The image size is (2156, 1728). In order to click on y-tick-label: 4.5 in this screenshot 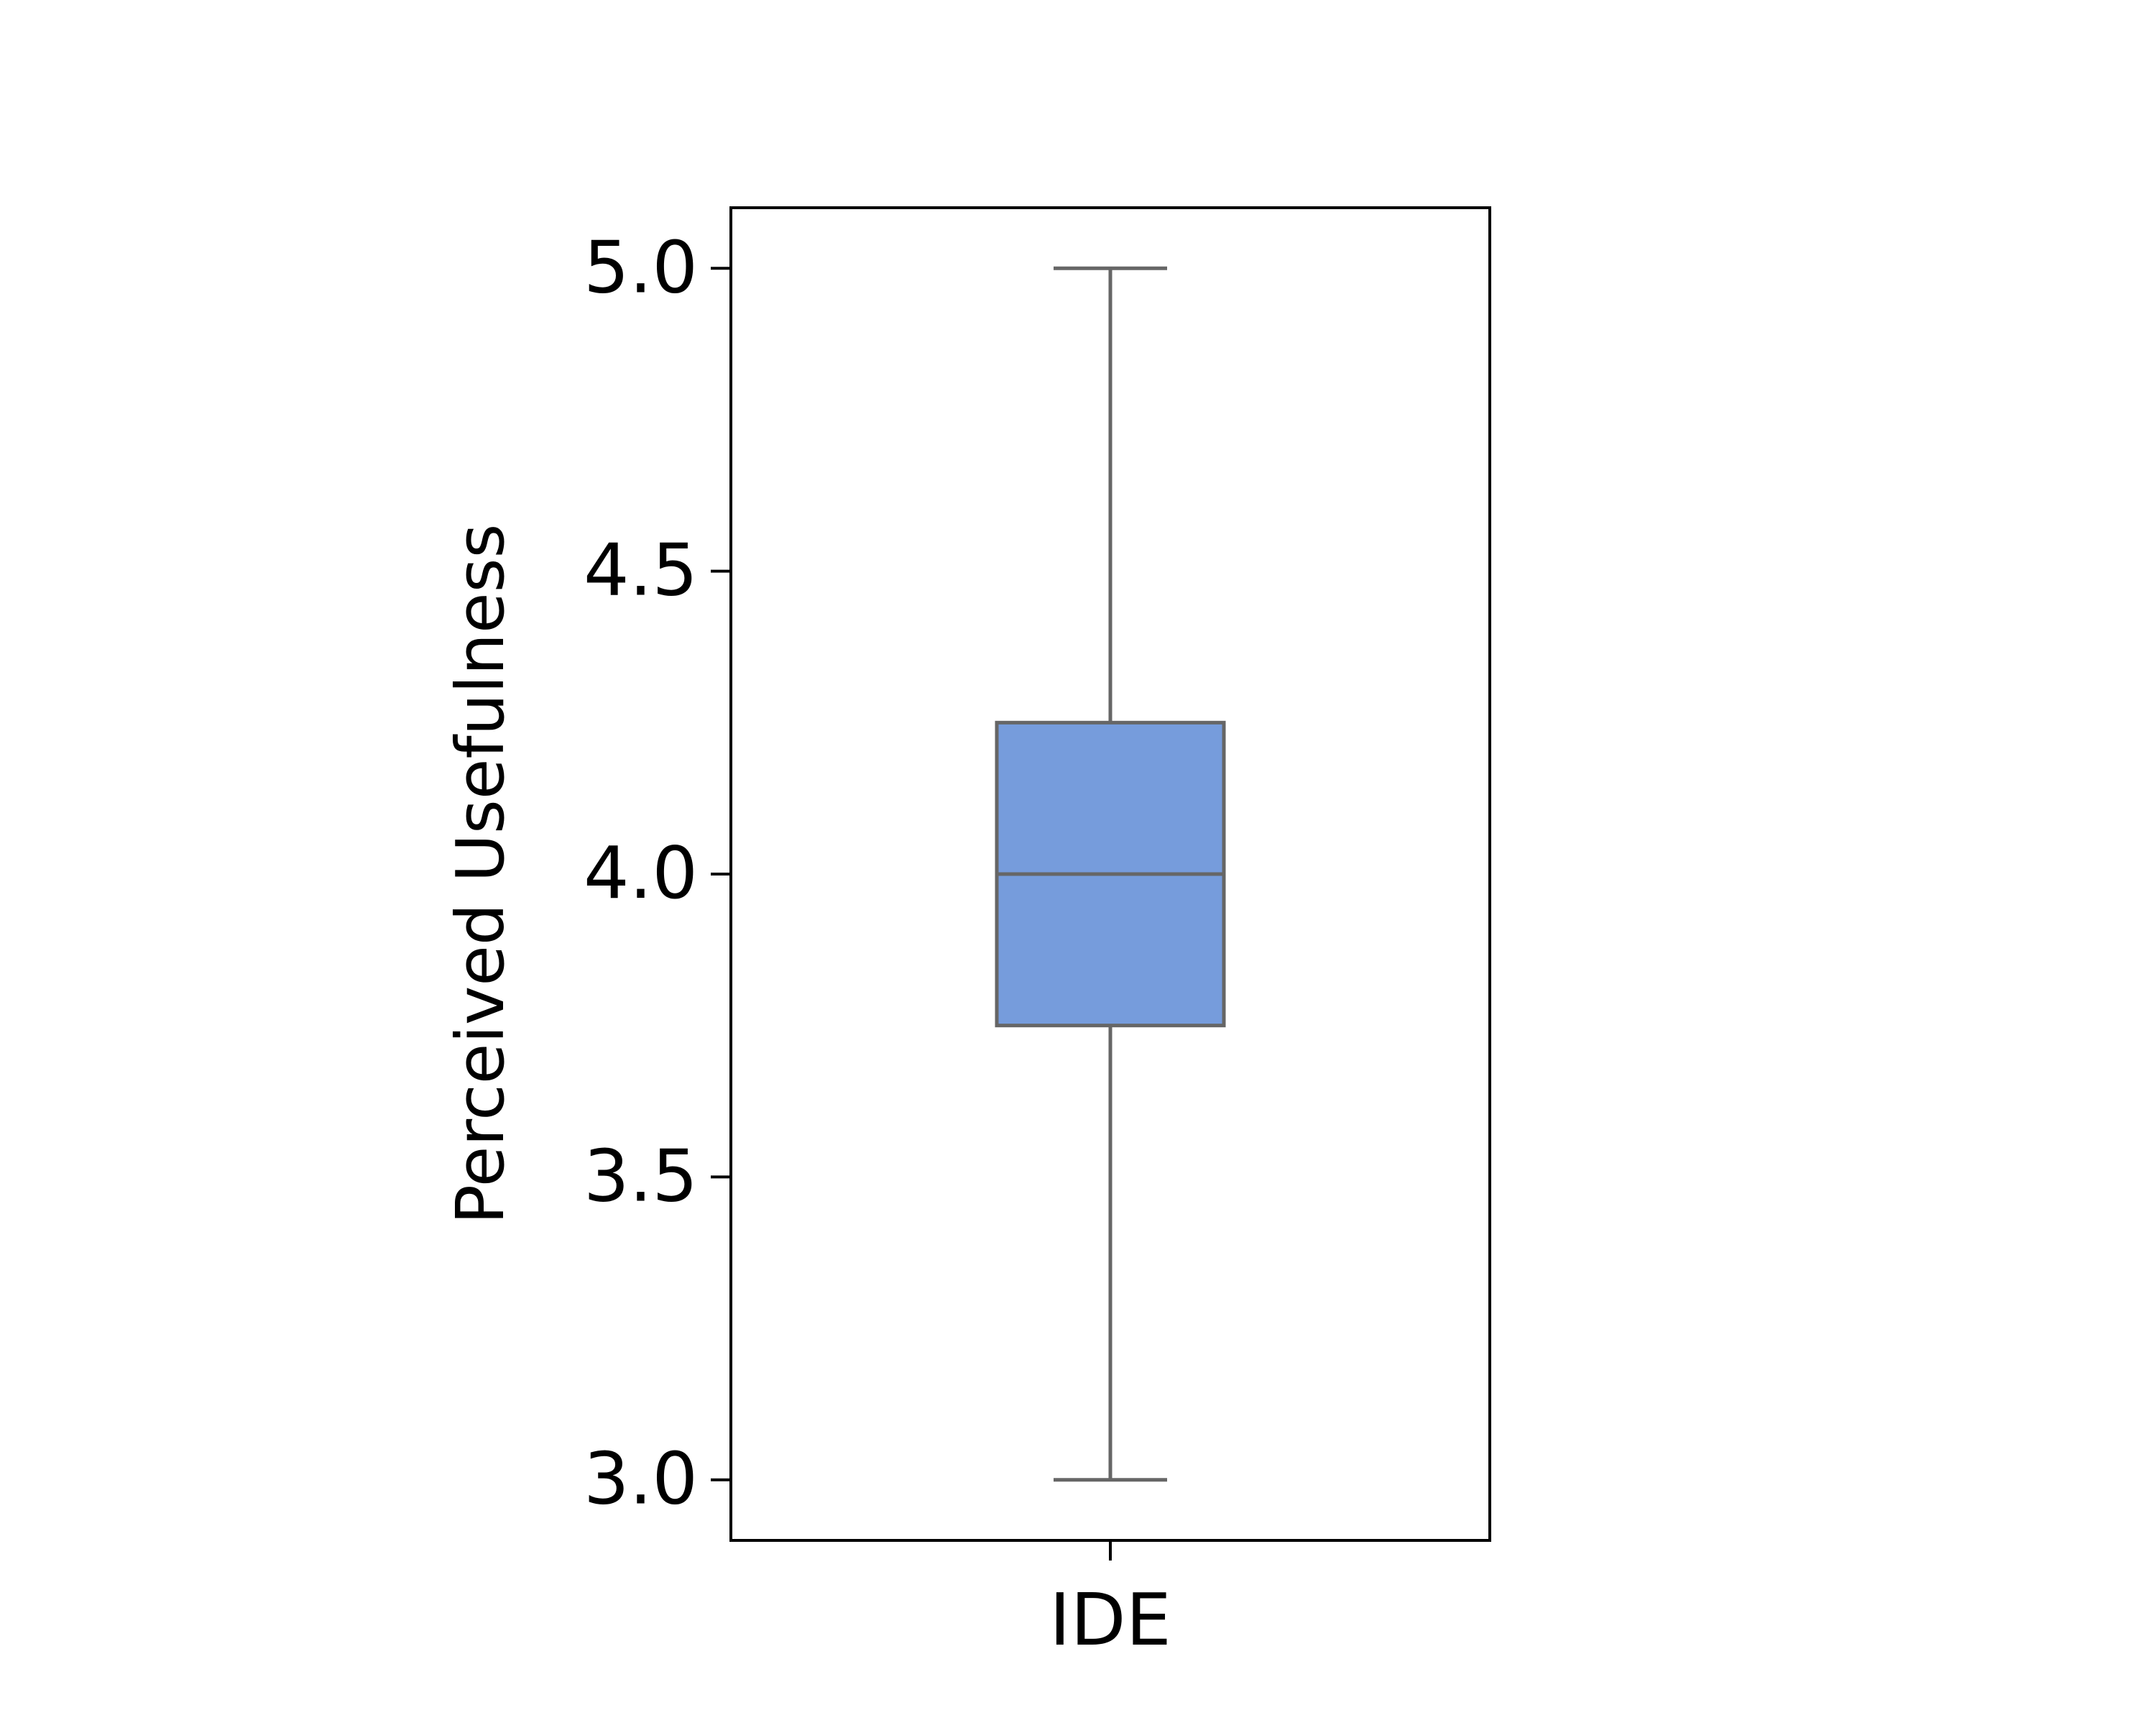, I will do `click(641, 570)`.